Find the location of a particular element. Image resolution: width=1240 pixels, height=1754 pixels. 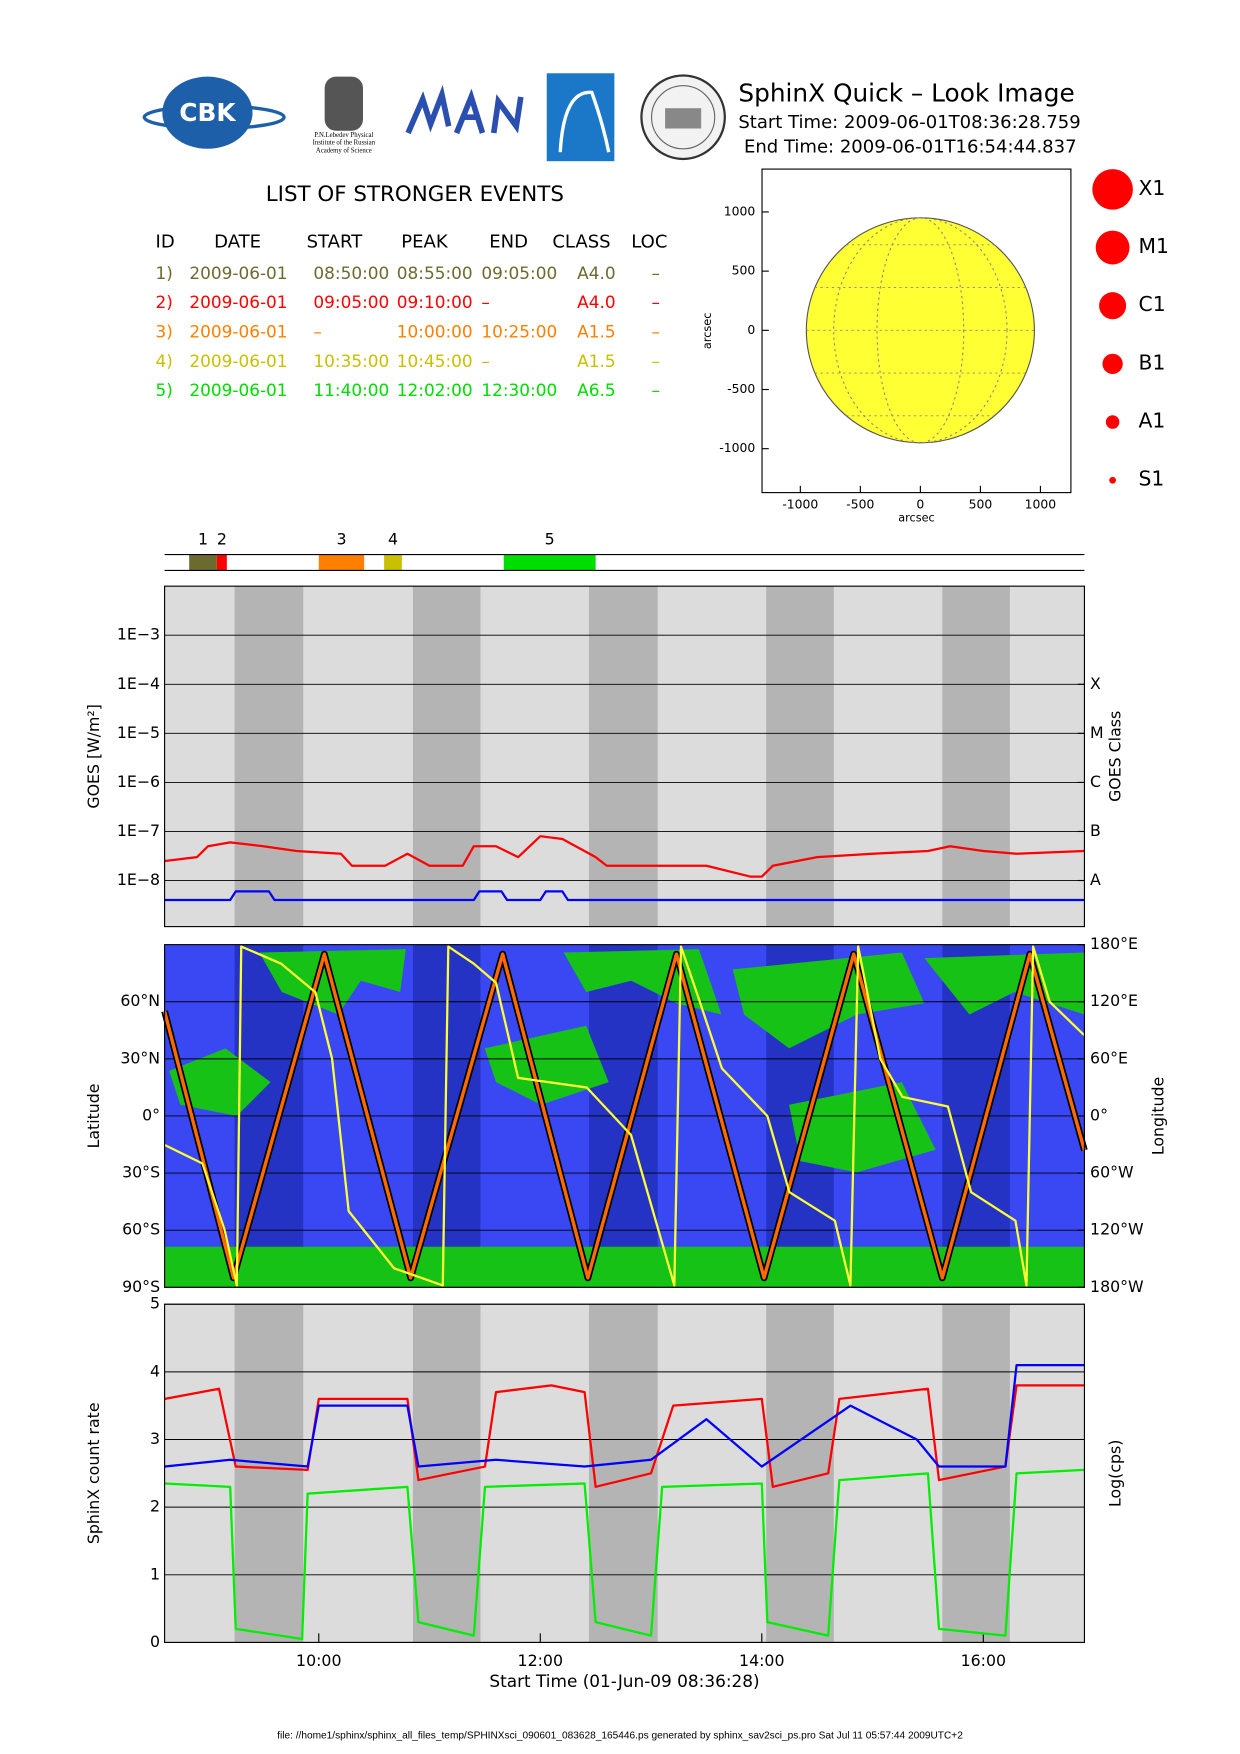

y-tick-label: 3 is located at coordinates (155, 1438).